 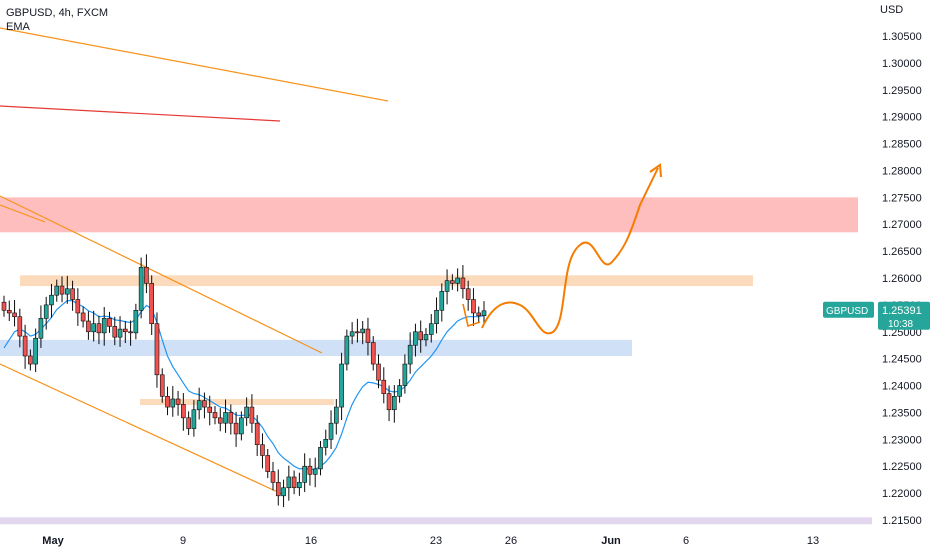 What do you see at coordinates (570, 251) in the screenshot?
I see `projection-path` at bounding box center [570, 251].